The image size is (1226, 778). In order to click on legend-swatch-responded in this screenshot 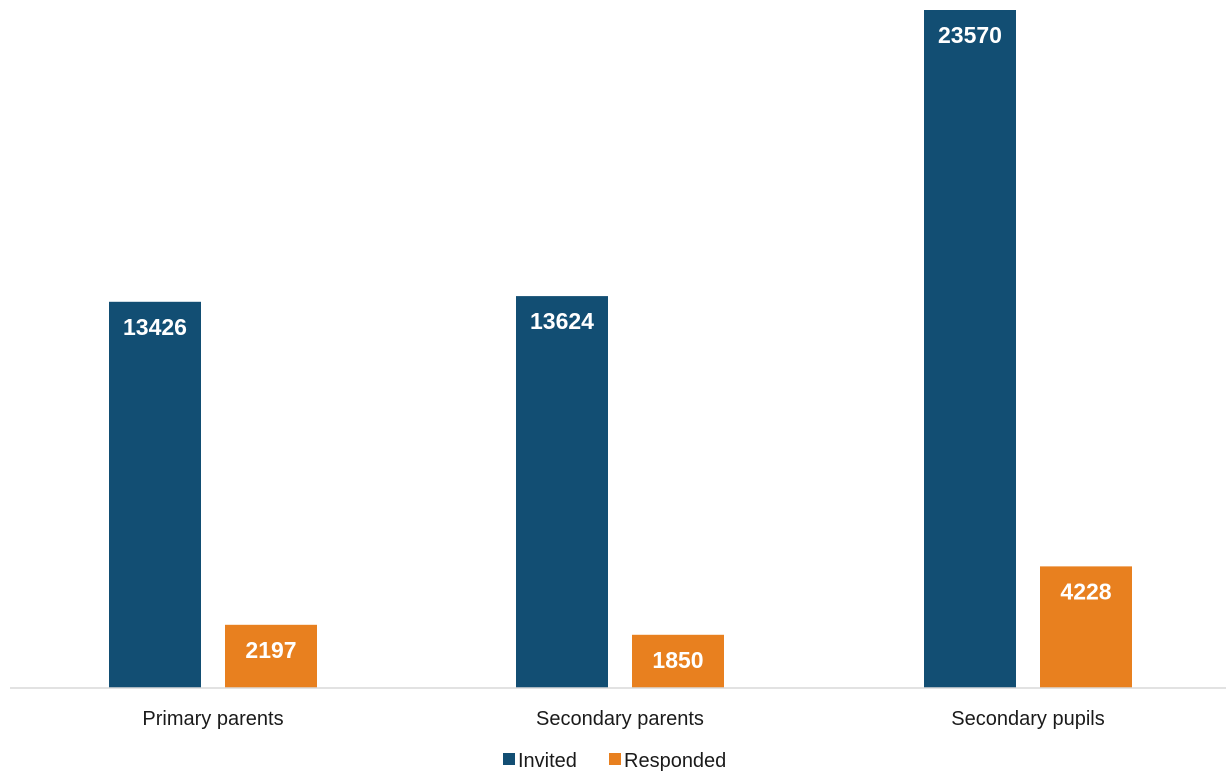, I will do `click(615, 759)`.